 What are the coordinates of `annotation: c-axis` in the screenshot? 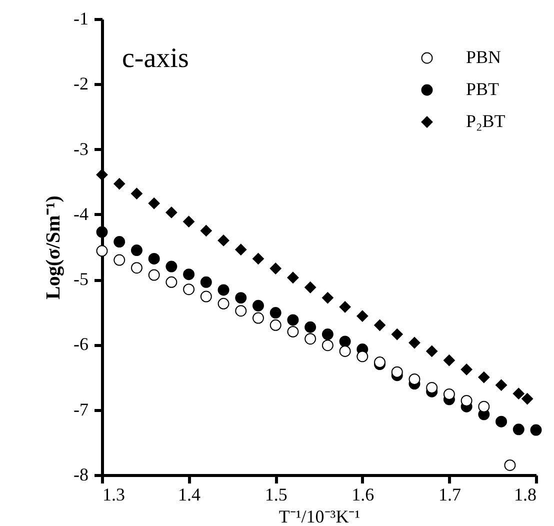 It's located at (155, 58).